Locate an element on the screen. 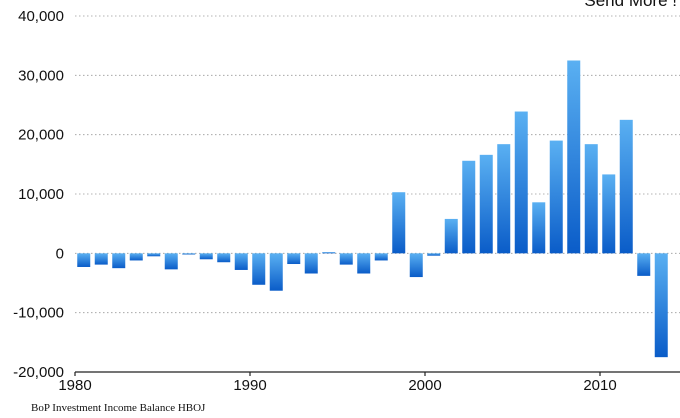 The width and height of the screenshot is (680, 418). y-tick-label: 10,000 is located at coordinates (41, 194).